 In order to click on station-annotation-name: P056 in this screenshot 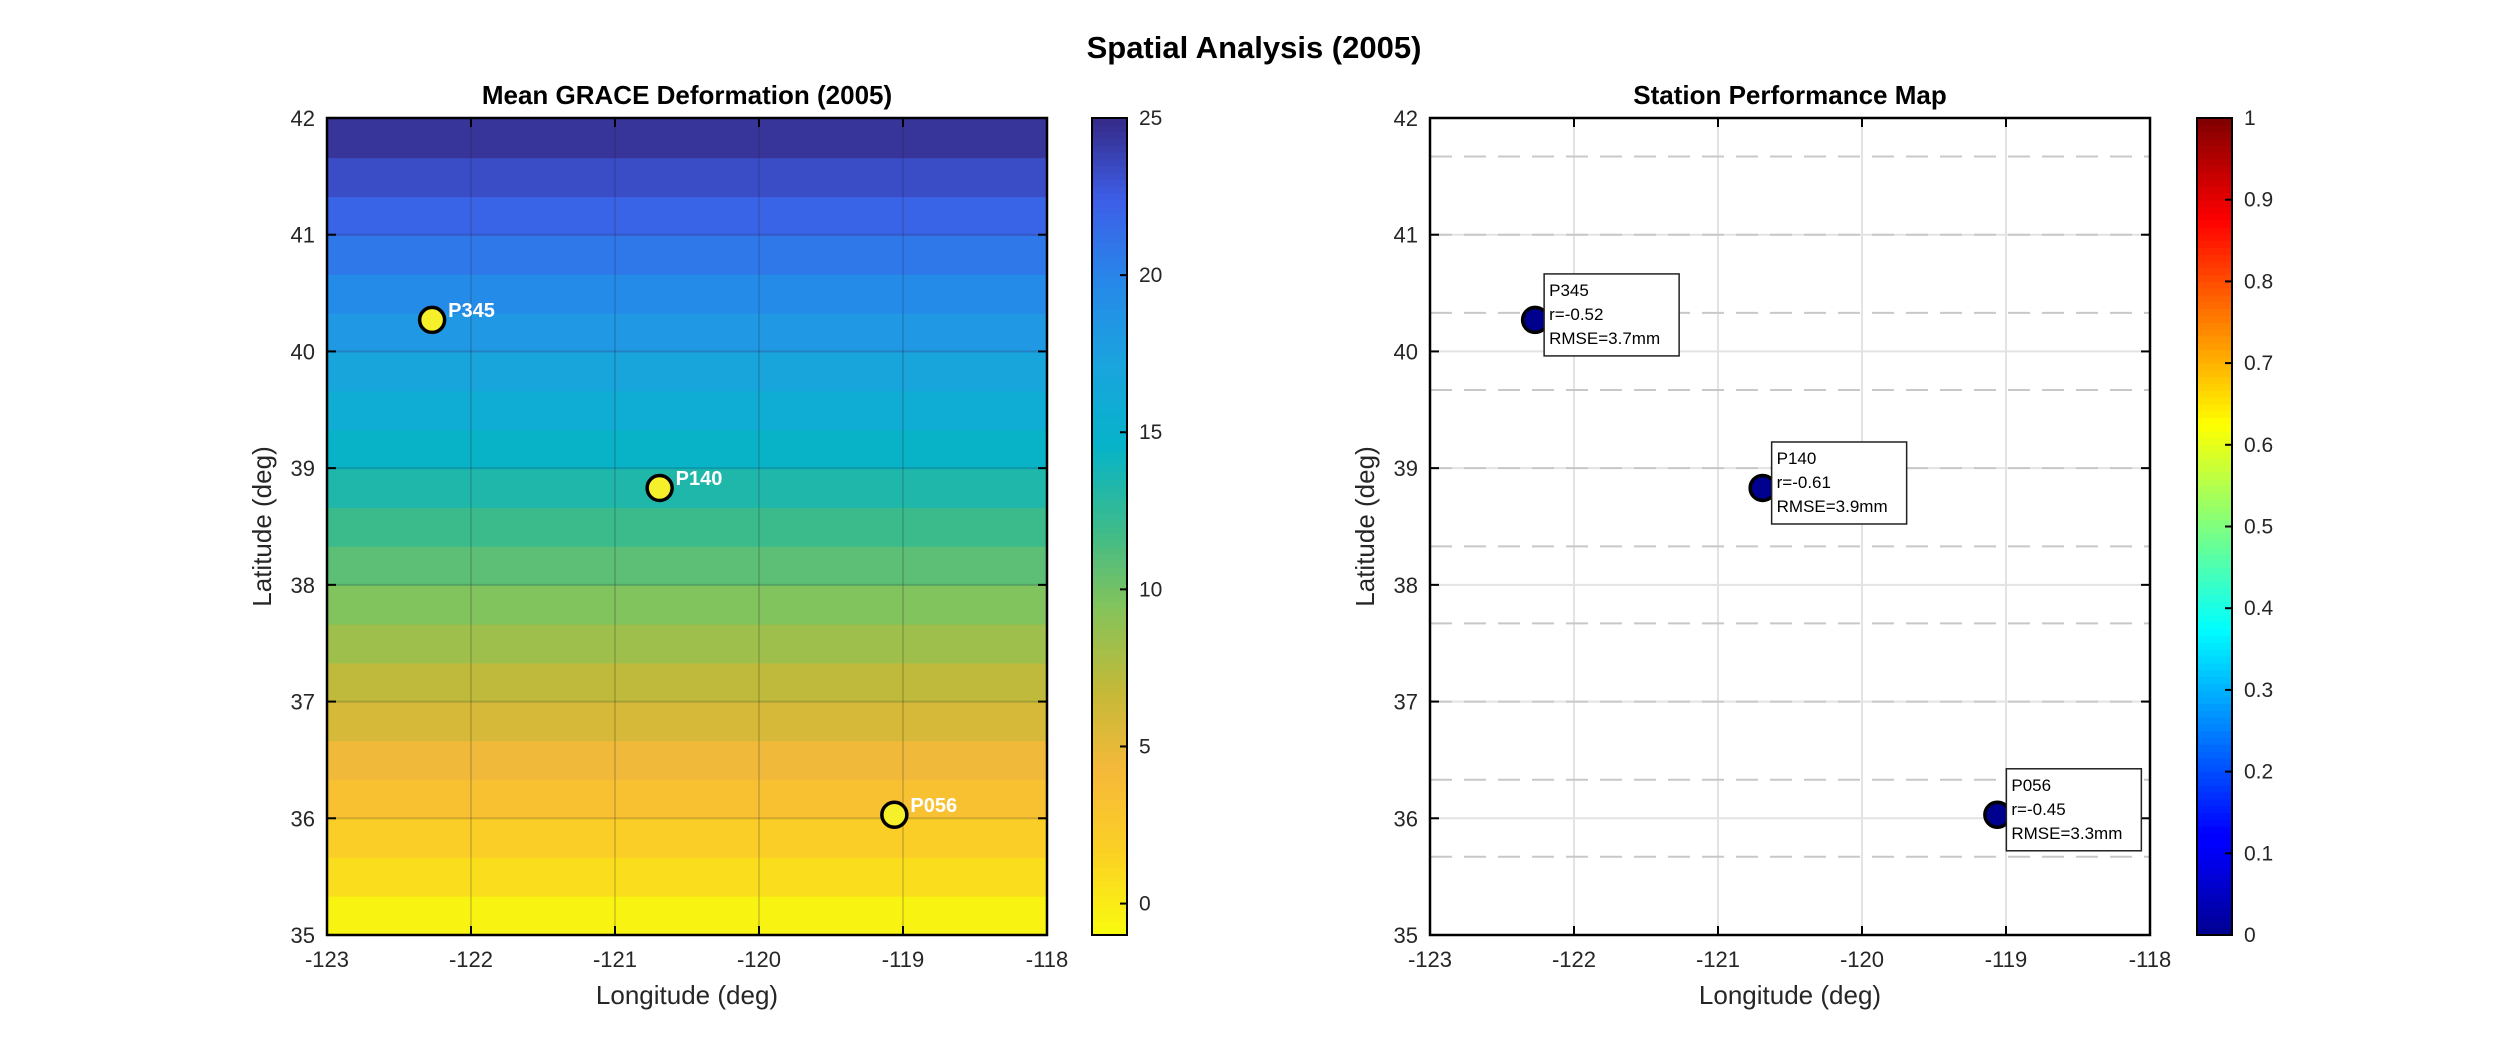, I will do `click(2031, 785)`.